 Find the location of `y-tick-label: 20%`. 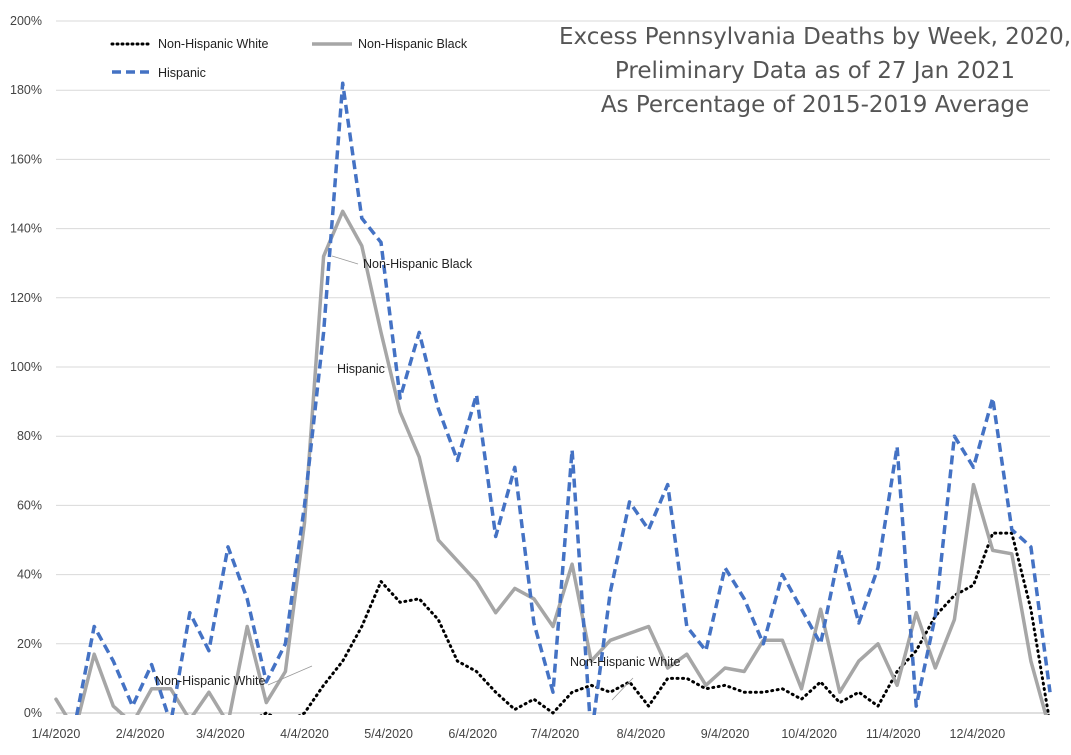

y-tick-label: 20% is located at coordinates (29, 644).